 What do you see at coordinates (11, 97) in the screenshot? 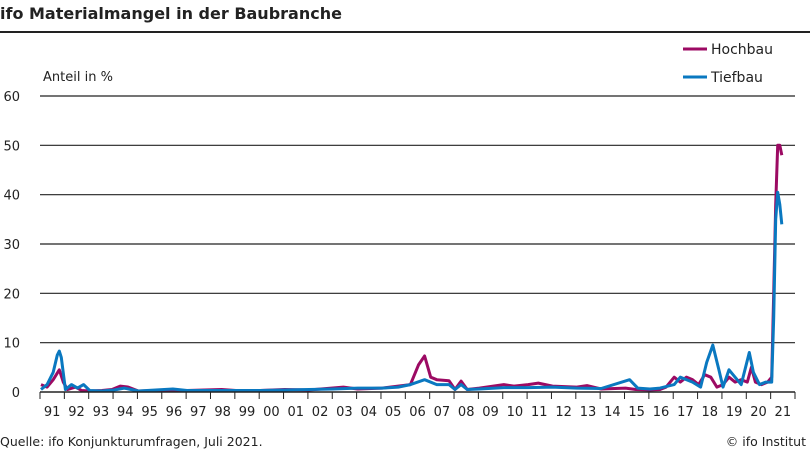
I see `y-tick-label: 60` at bounding box center [11, 97].